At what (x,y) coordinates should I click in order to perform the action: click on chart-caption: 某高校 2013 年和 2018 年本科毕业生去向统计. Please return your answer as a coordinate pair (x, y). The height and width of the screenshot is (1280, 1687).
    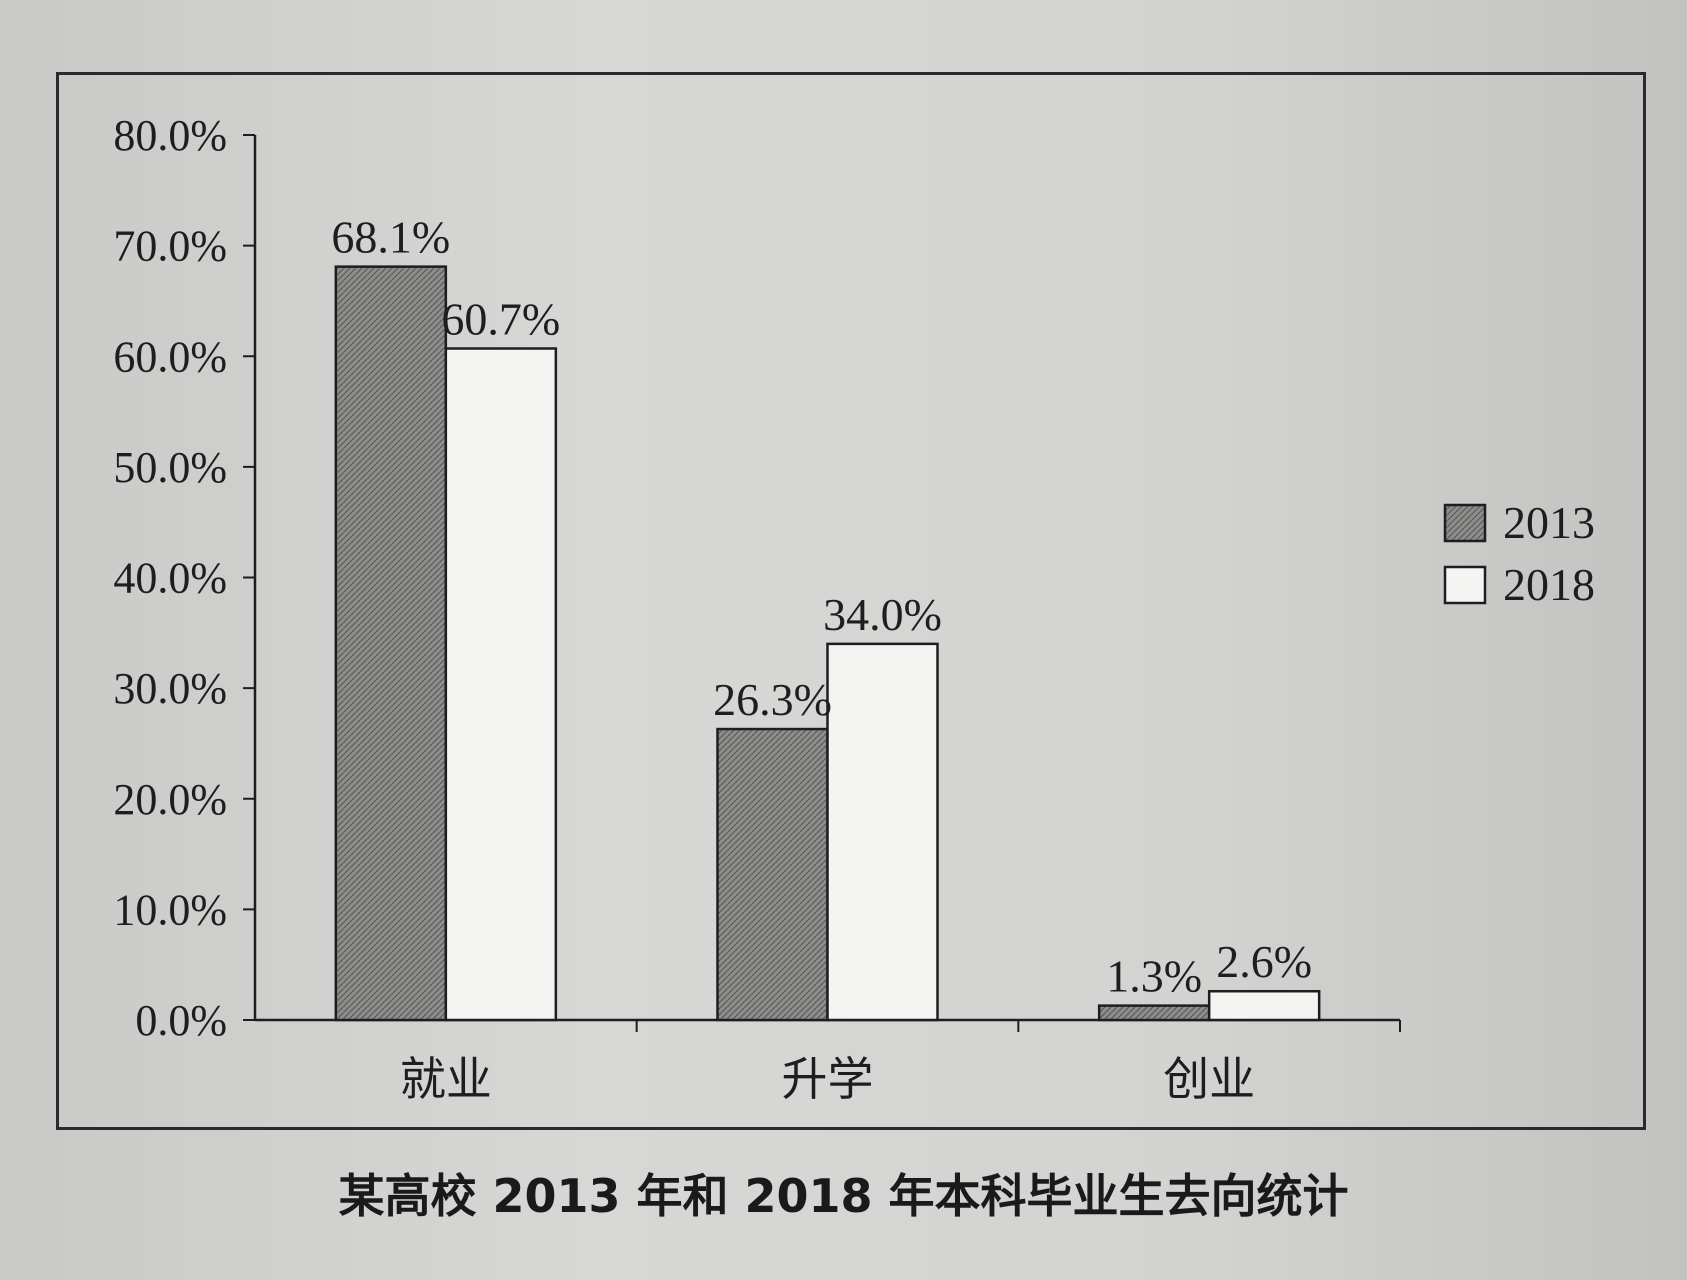
    Looking at the image, I should click on (843, 1196).